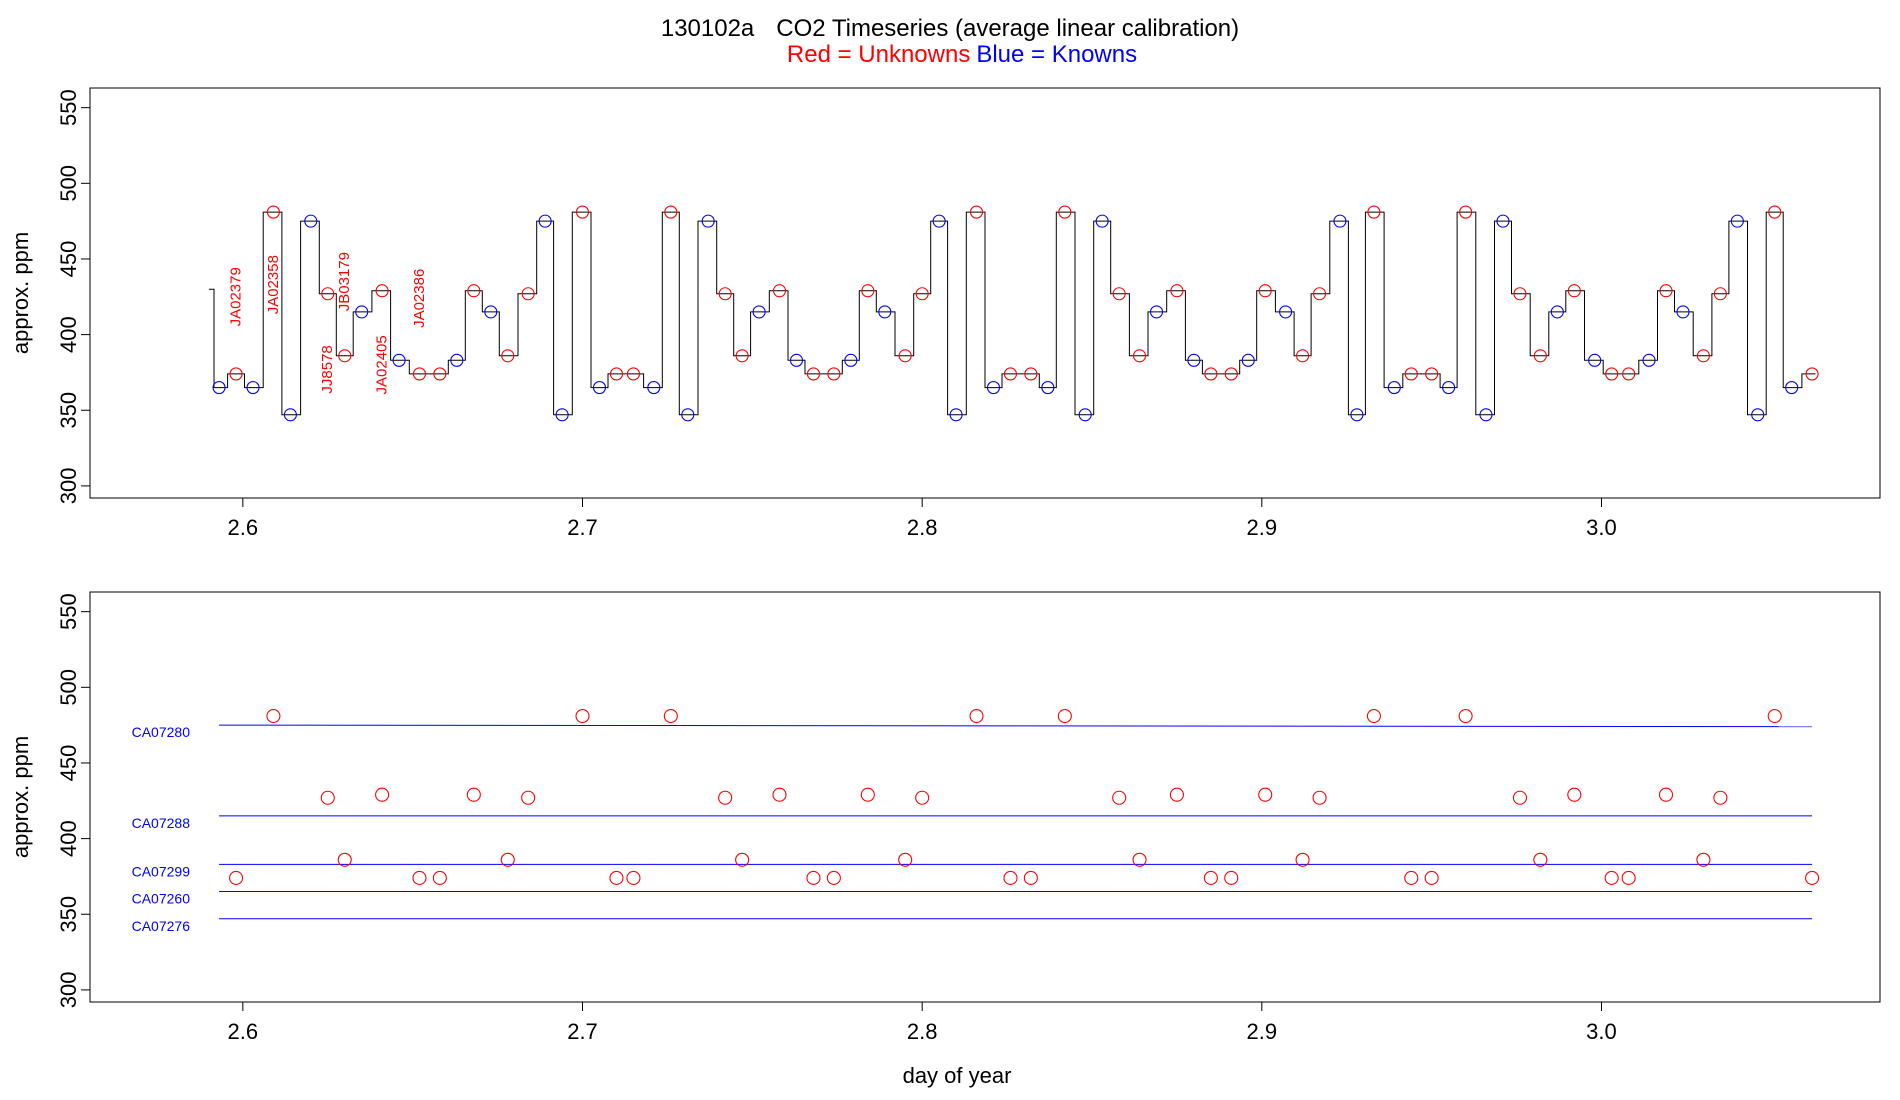 Image resolution: width=1900 pixels, height=1100 pixels. Describe the element at coordinates (161, 926) in the screenshot. I see `calibration-label: CA07276` at that location.